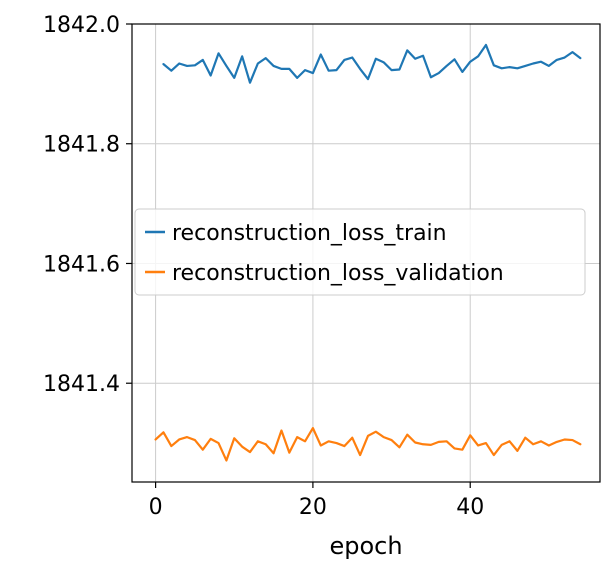 The height and width of the screenshot is (575, 614). I want to click on x-tick-label: 20, so click(313, 507).